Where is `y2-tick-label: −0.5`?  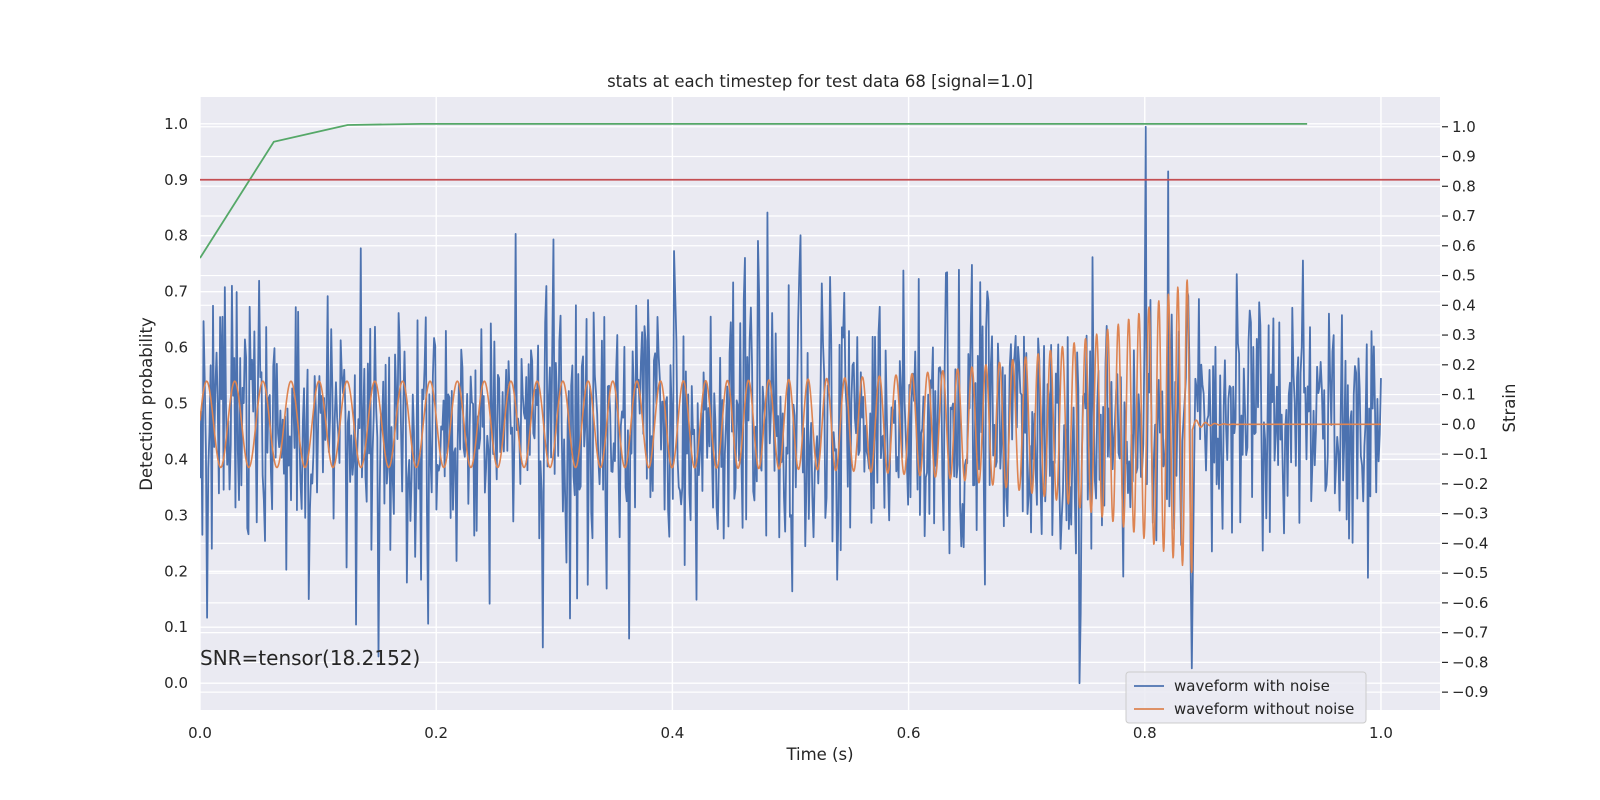
y2-tick-label: −0.5 is located at coordinates (1470, 573).